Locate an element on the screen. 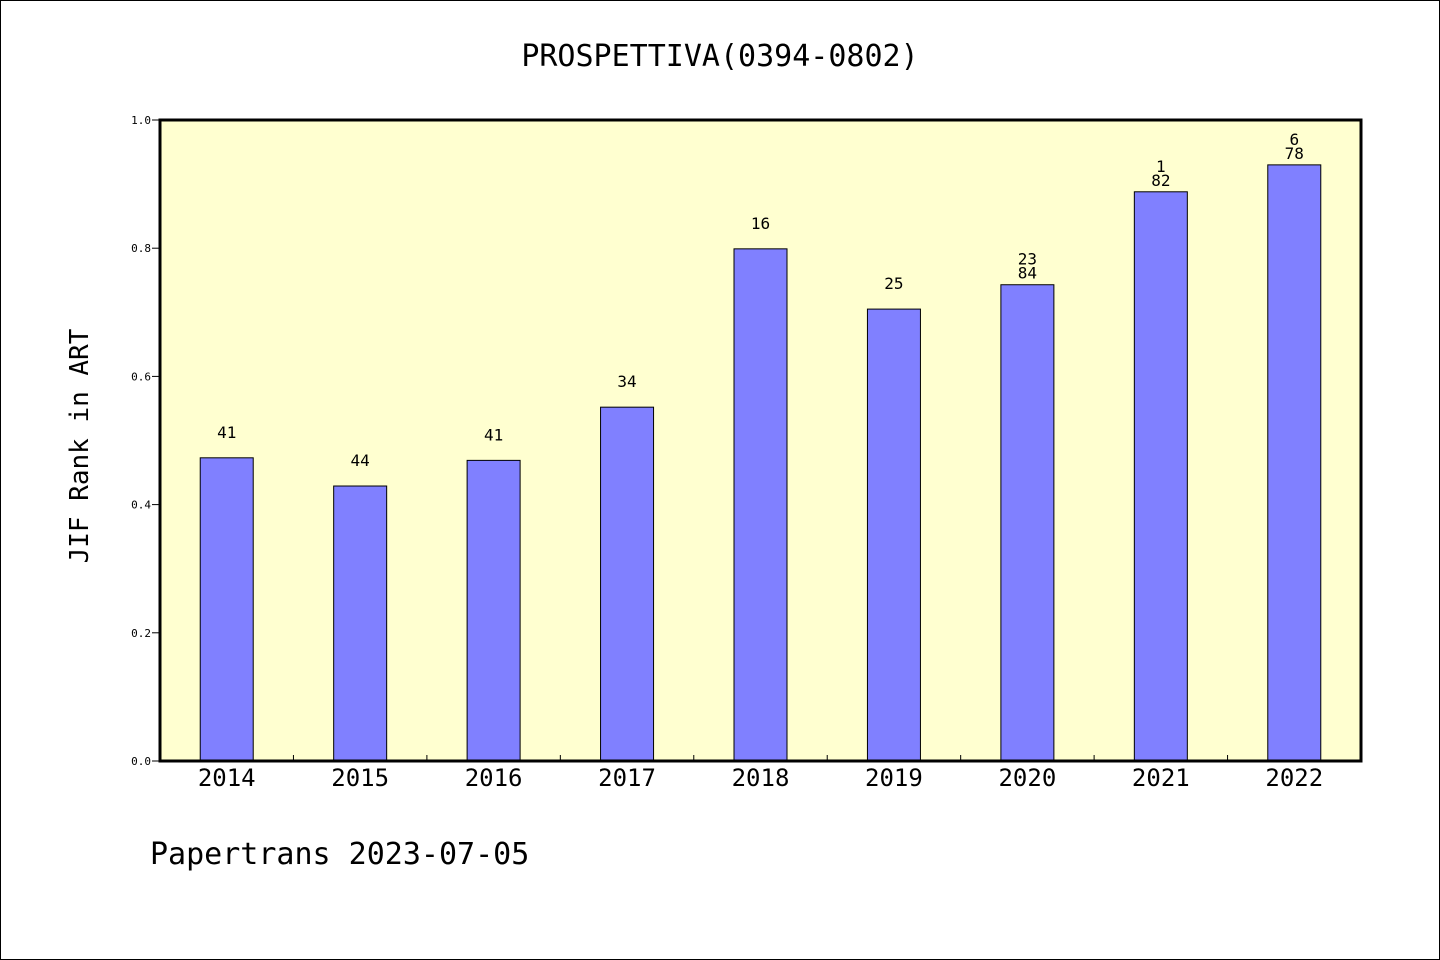 This screenshot has width=1440, height=960. y-tick-label: 0.6 is located at coordinates (141, 376).